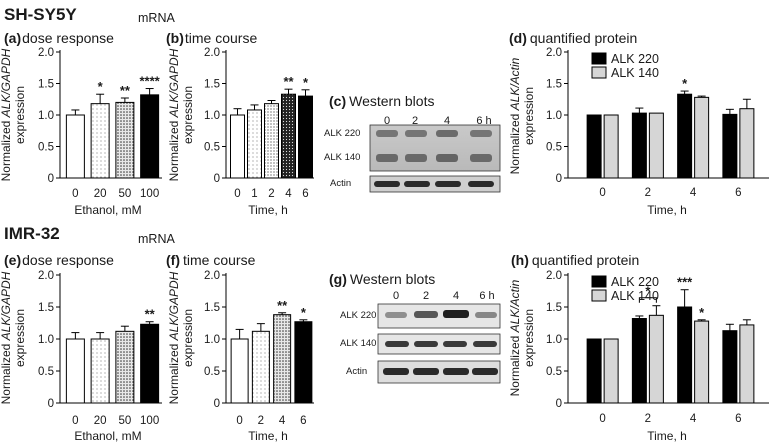 Image resolution: width=776 pixels, height=448 pixels. Describe the element at coordinates (46, 148) in the screenshot. I see `chart-a-y-tick-label: 0.5` at that location.